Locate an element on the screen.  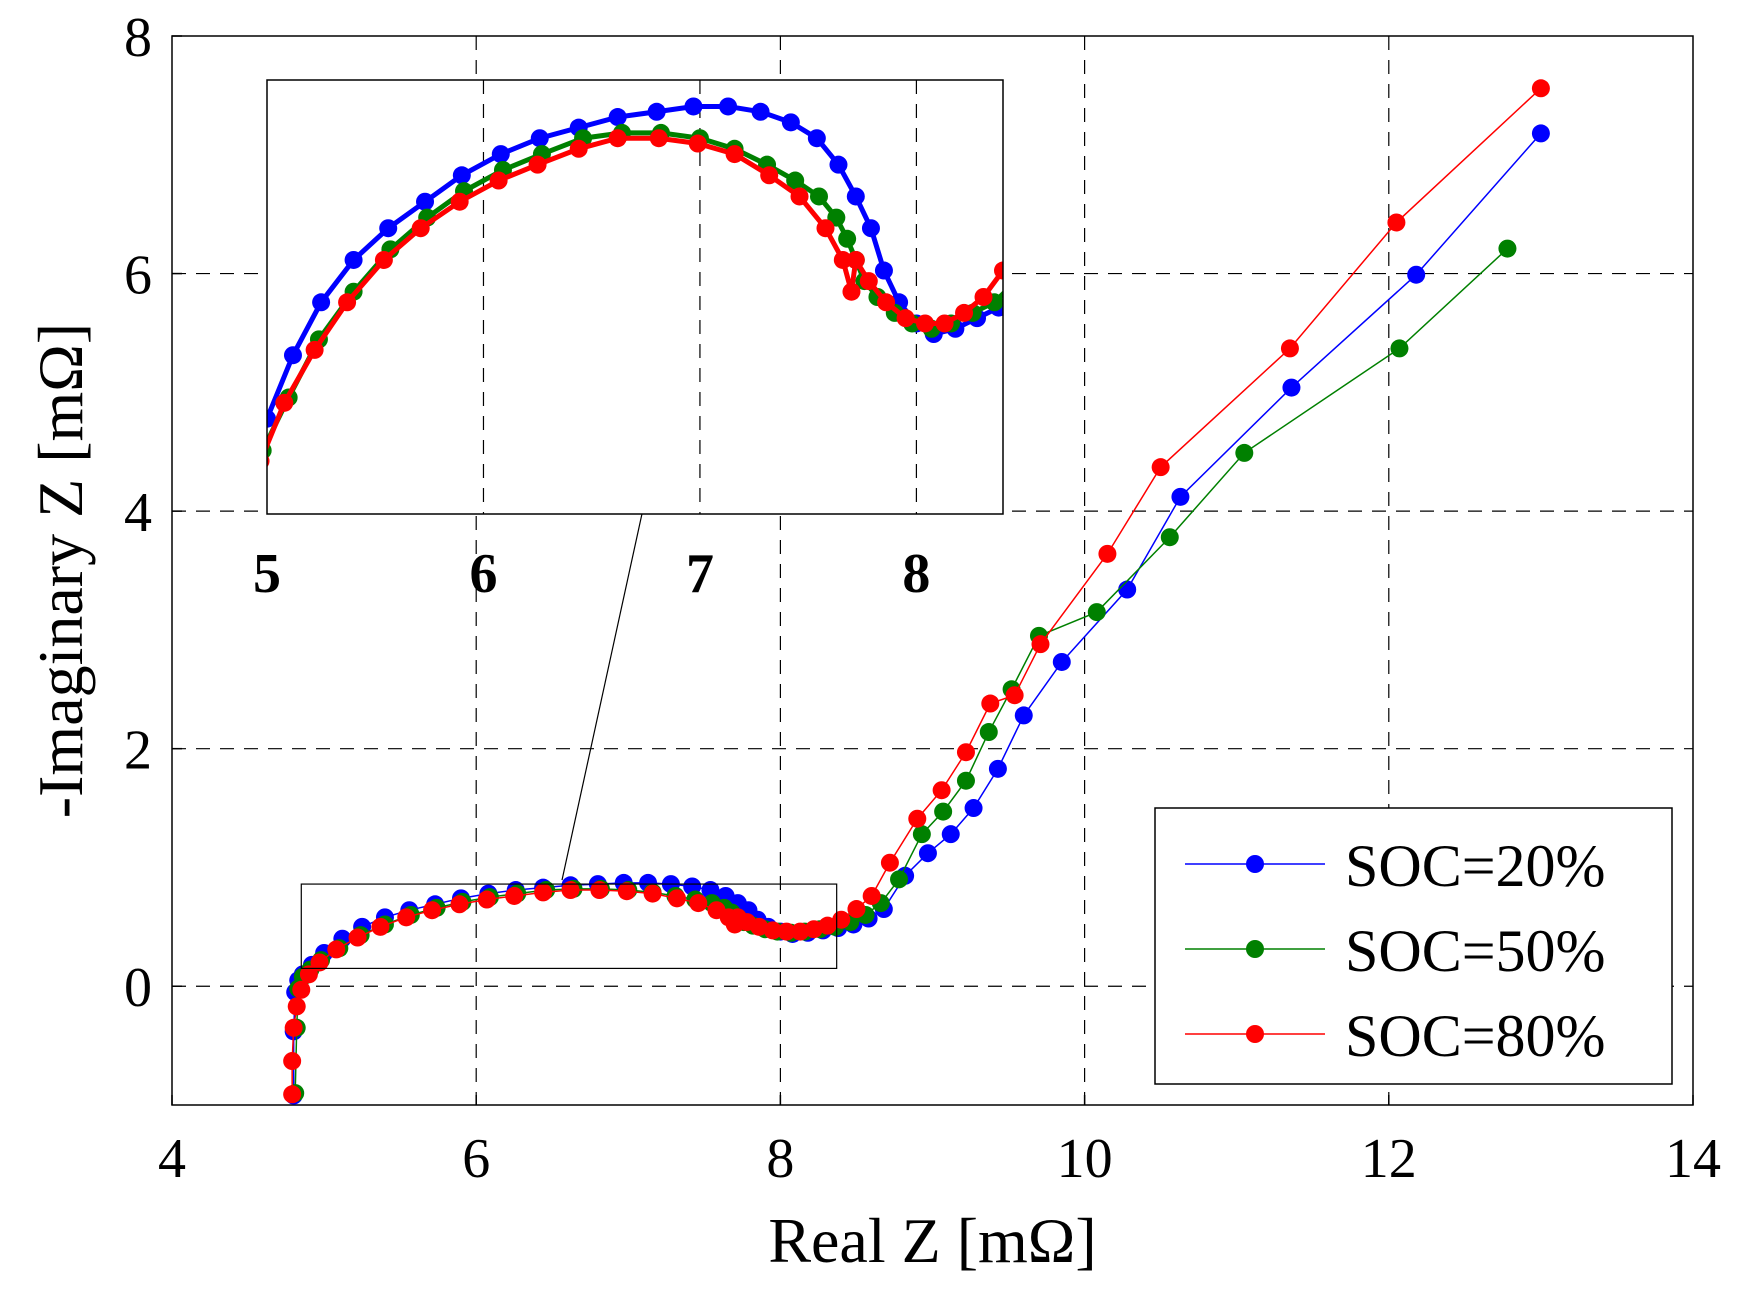
inset-x-tick-label: 6 is located at coordinates (483, 574).